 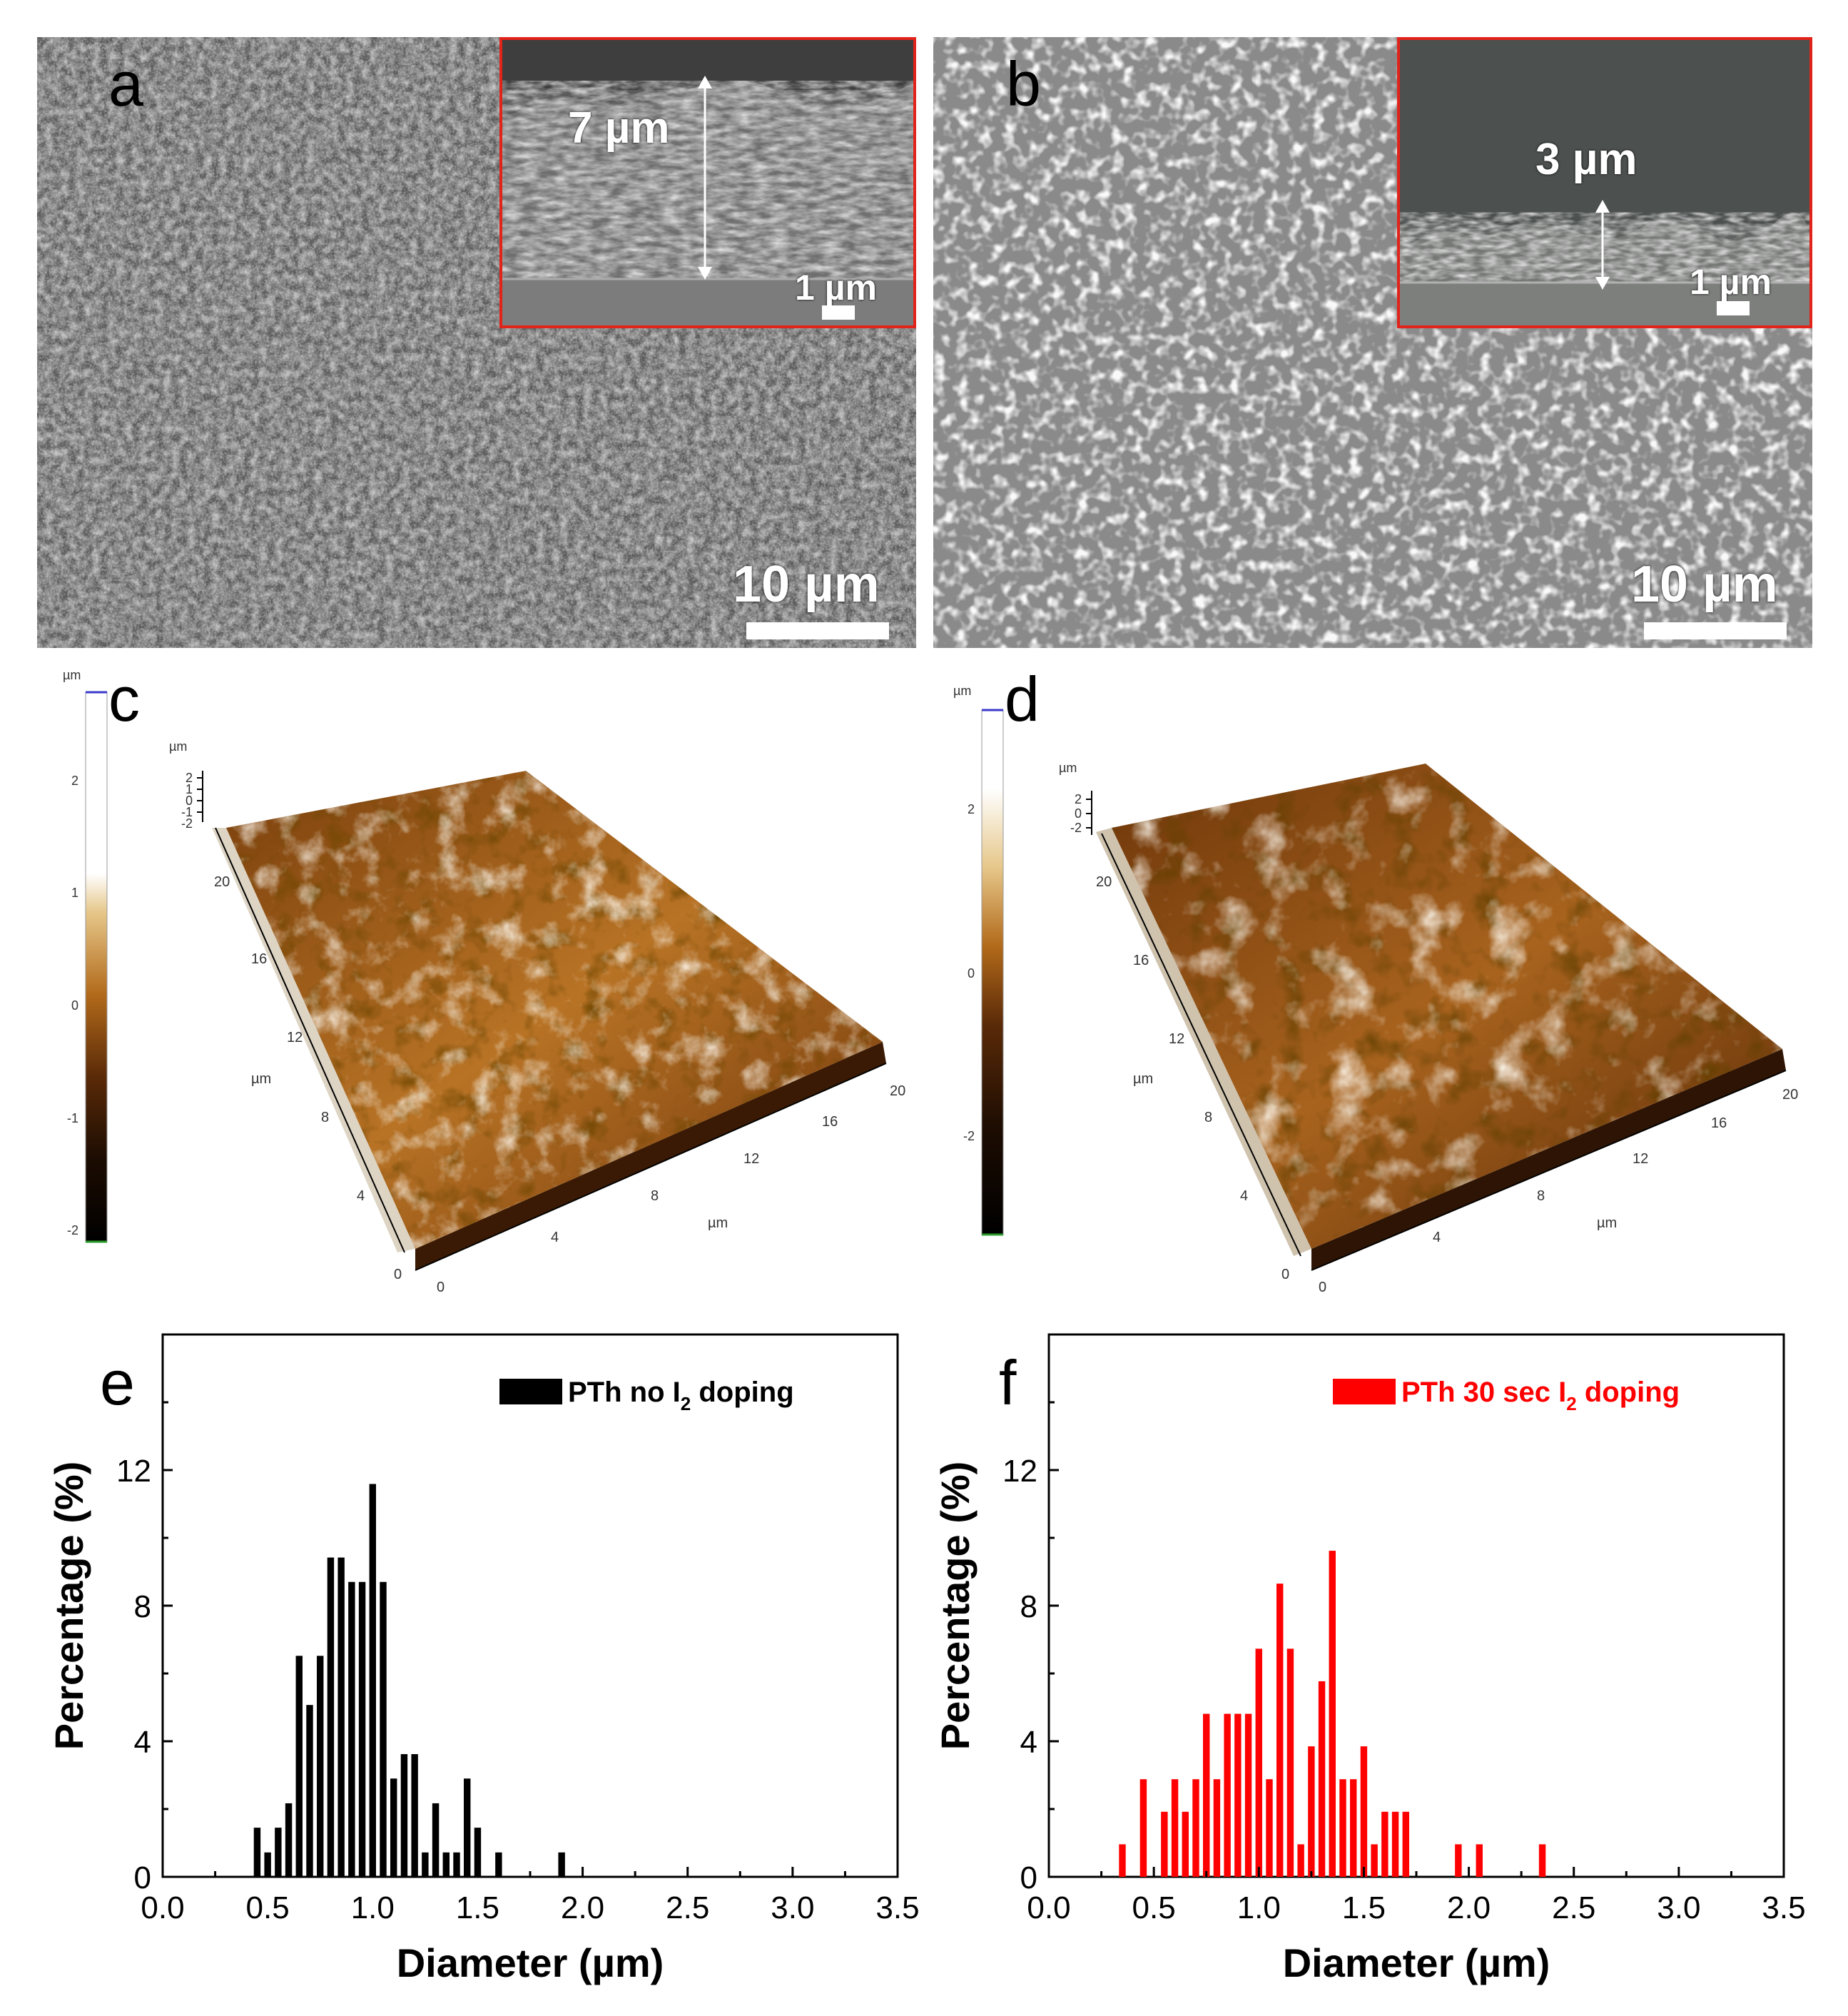 I want to click on inset-texture-b, so click(x=1605, y=183).